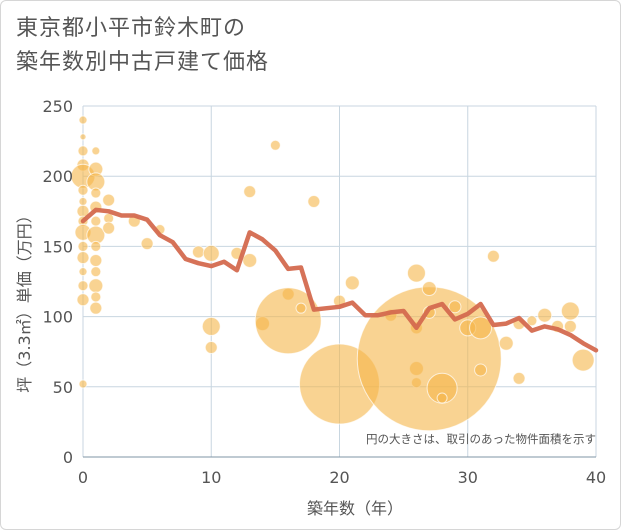  Describe the element at coordinates (468, 477) in the screenshot. I see `x-tick-label: 30` at that location.